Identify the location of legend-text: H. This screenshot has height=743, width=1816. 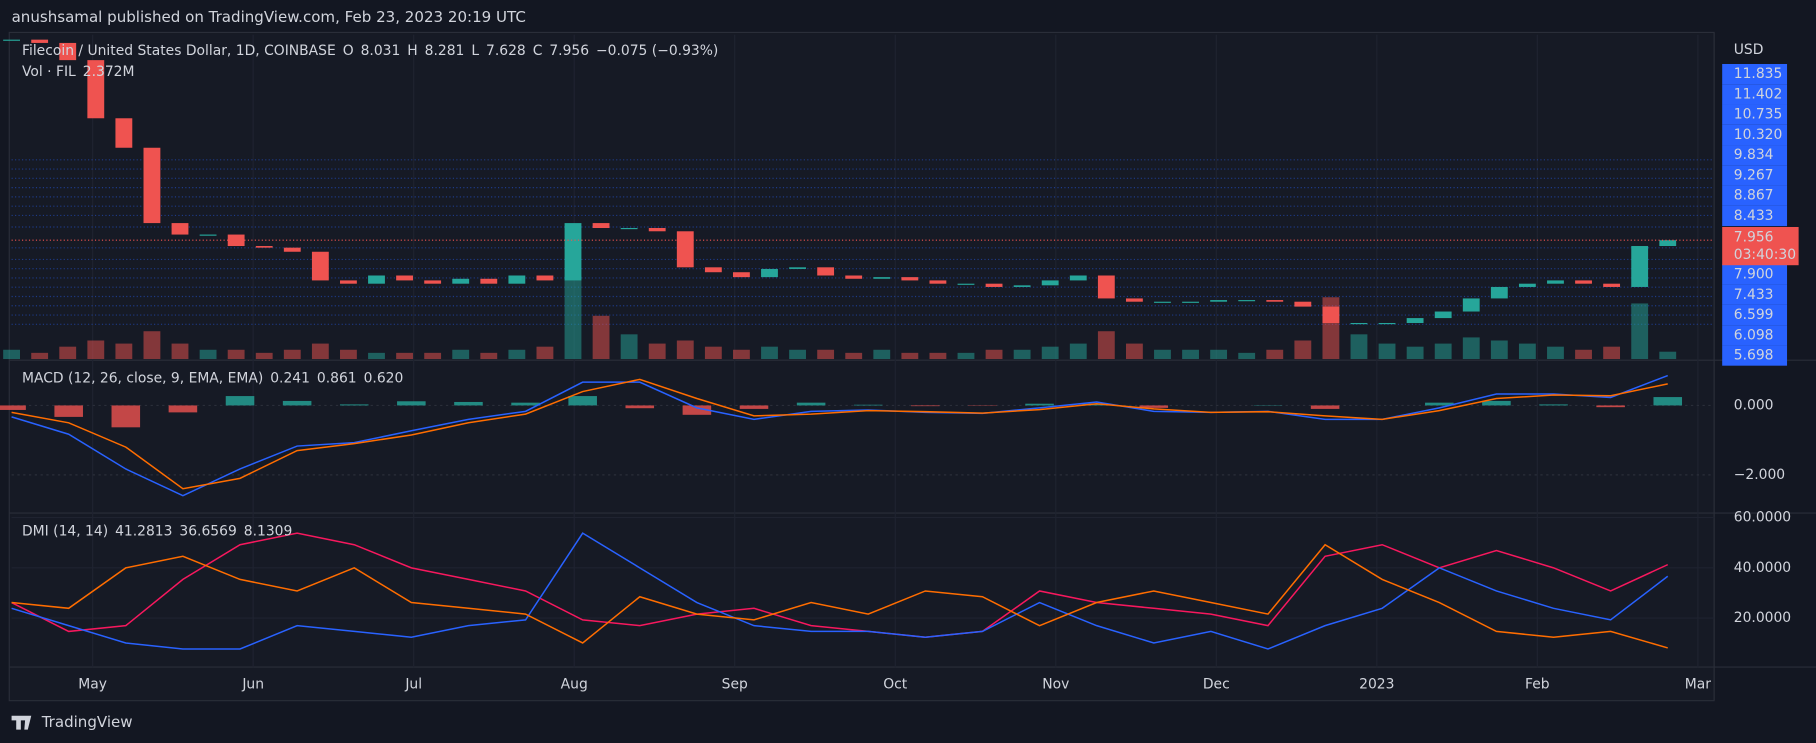
(412, 51).